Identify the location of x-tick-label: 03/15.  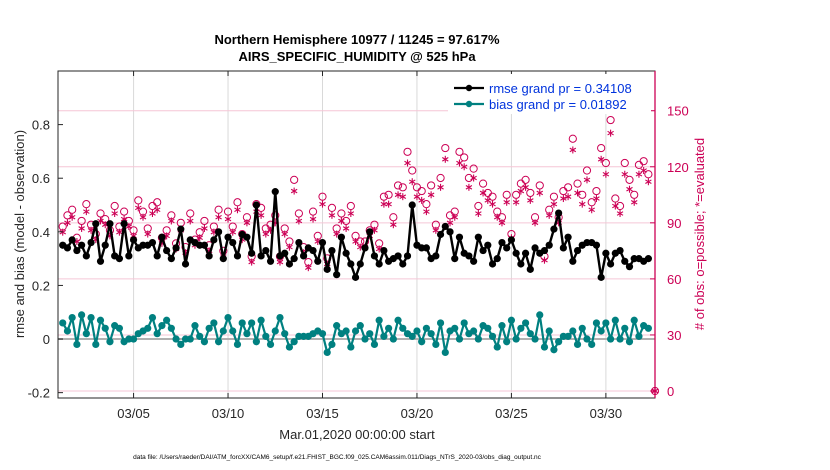
(322, 413).